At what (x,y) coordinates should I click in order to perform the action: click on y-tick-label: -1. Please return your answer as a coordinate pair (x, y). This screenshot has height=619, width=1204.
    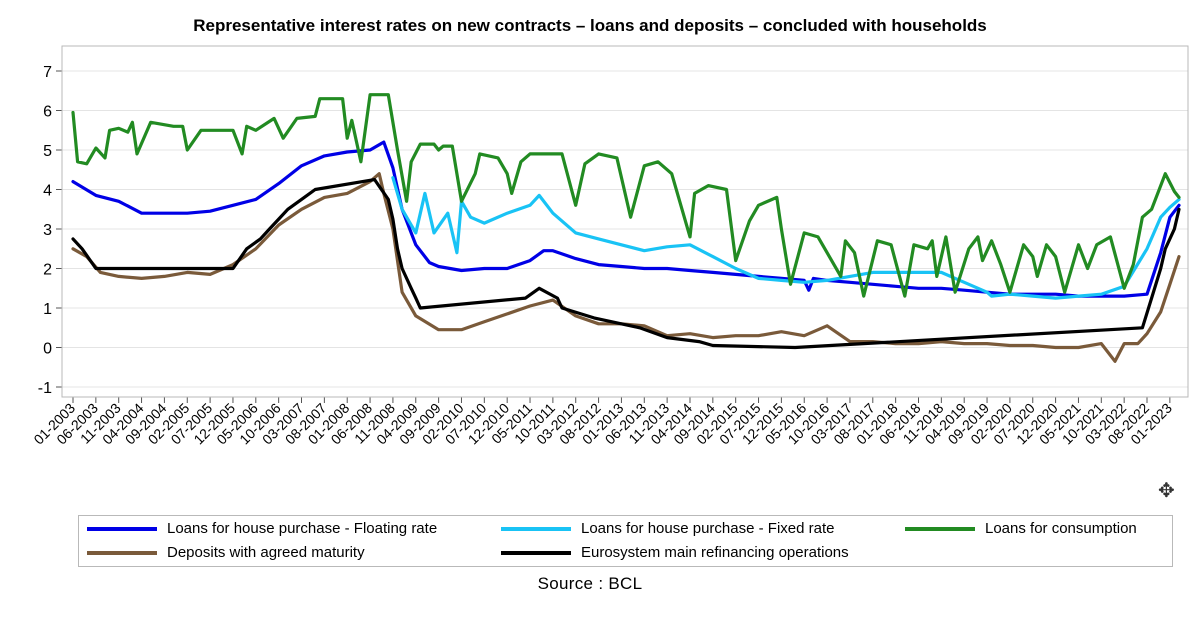
    Looking at the image, I should click on (45, 388).